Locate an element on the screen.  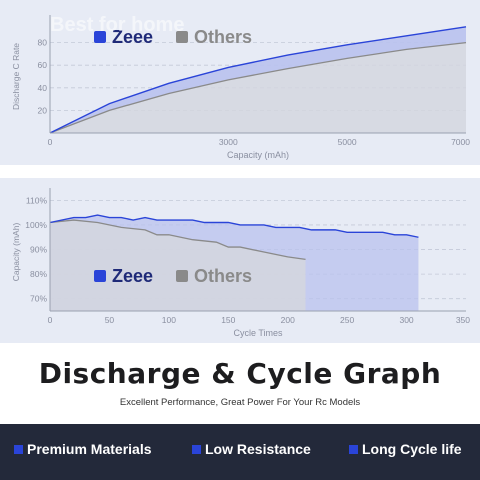
y-tick-label: 60 is located at coordinates (43, 65).